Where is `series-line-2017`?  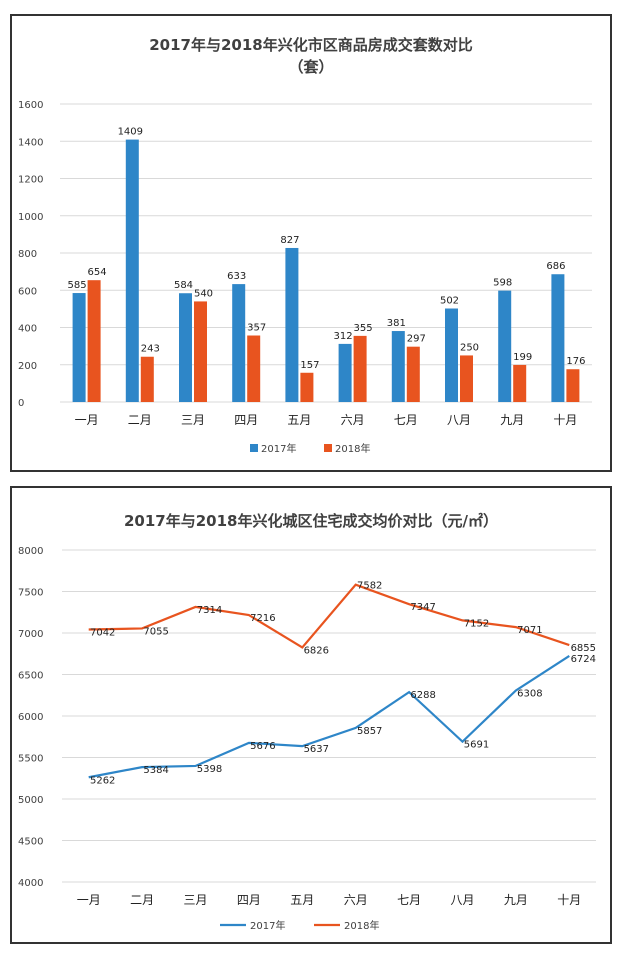 series-line-2017 is located at coordinates (329, 716).